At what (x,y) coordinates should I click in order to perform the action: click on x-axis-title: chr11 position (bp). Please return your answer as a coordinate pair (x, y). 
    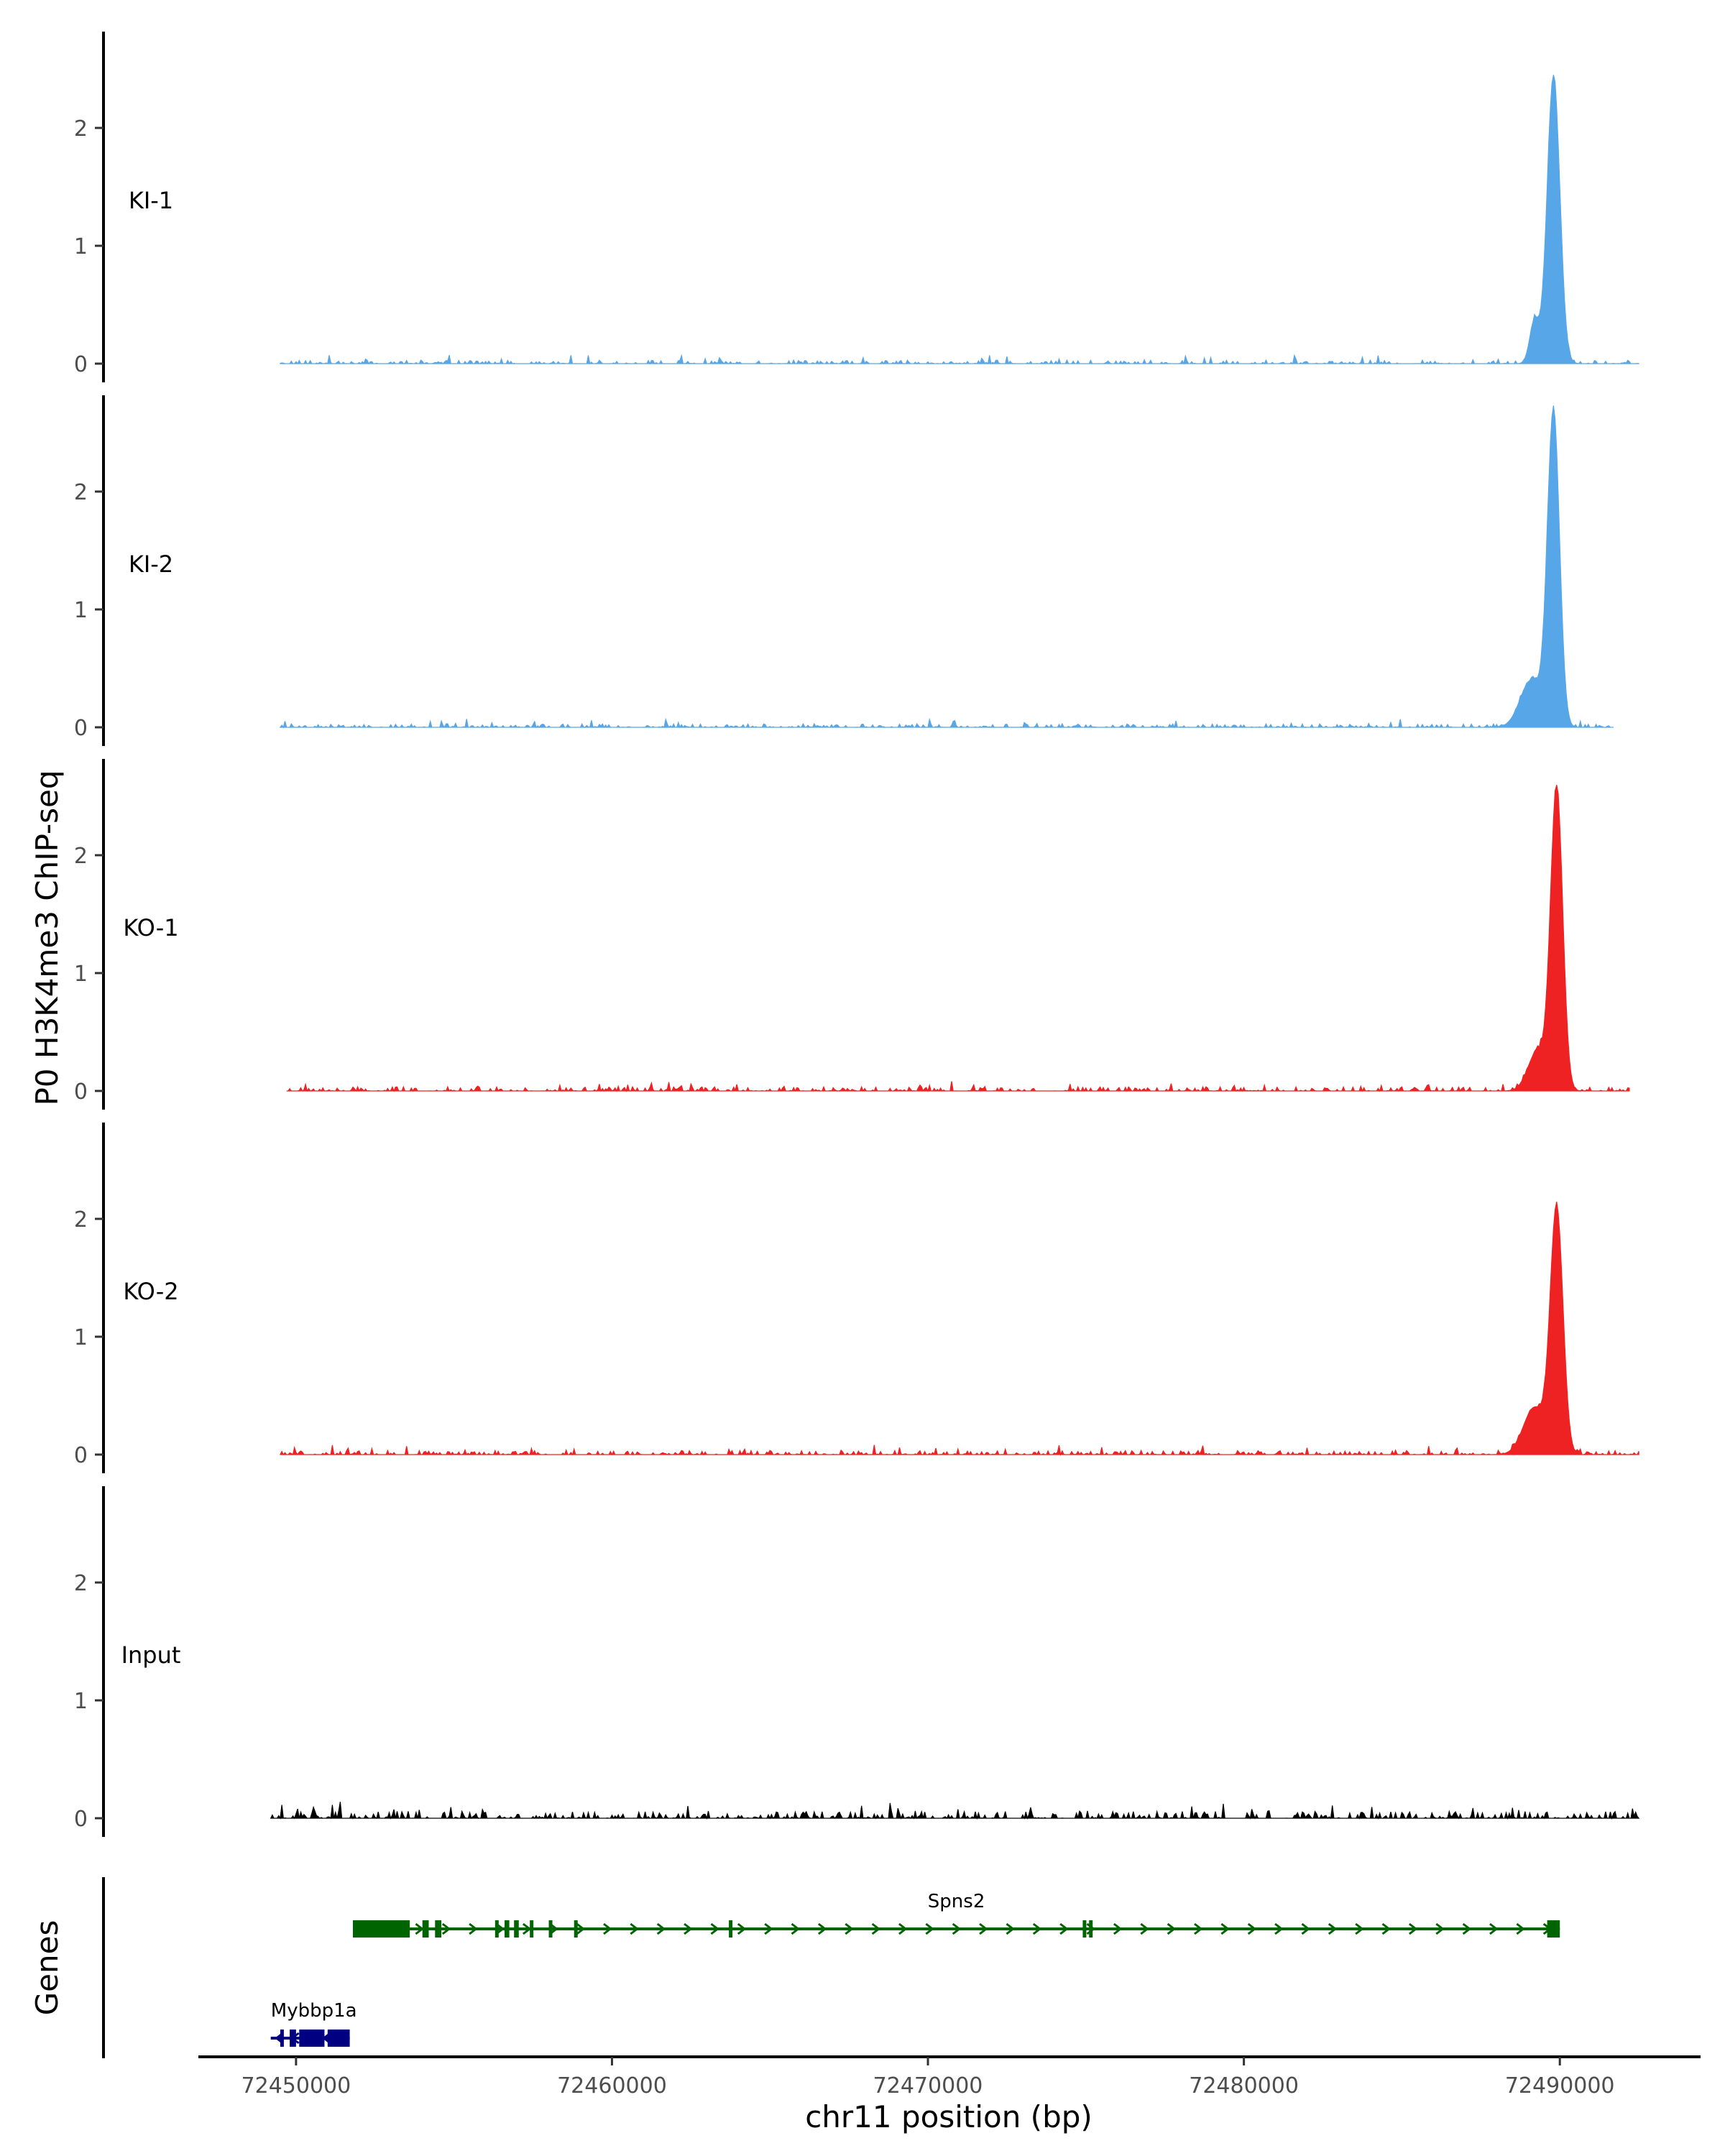
    Looking at the image, I should click on (948, 2116).